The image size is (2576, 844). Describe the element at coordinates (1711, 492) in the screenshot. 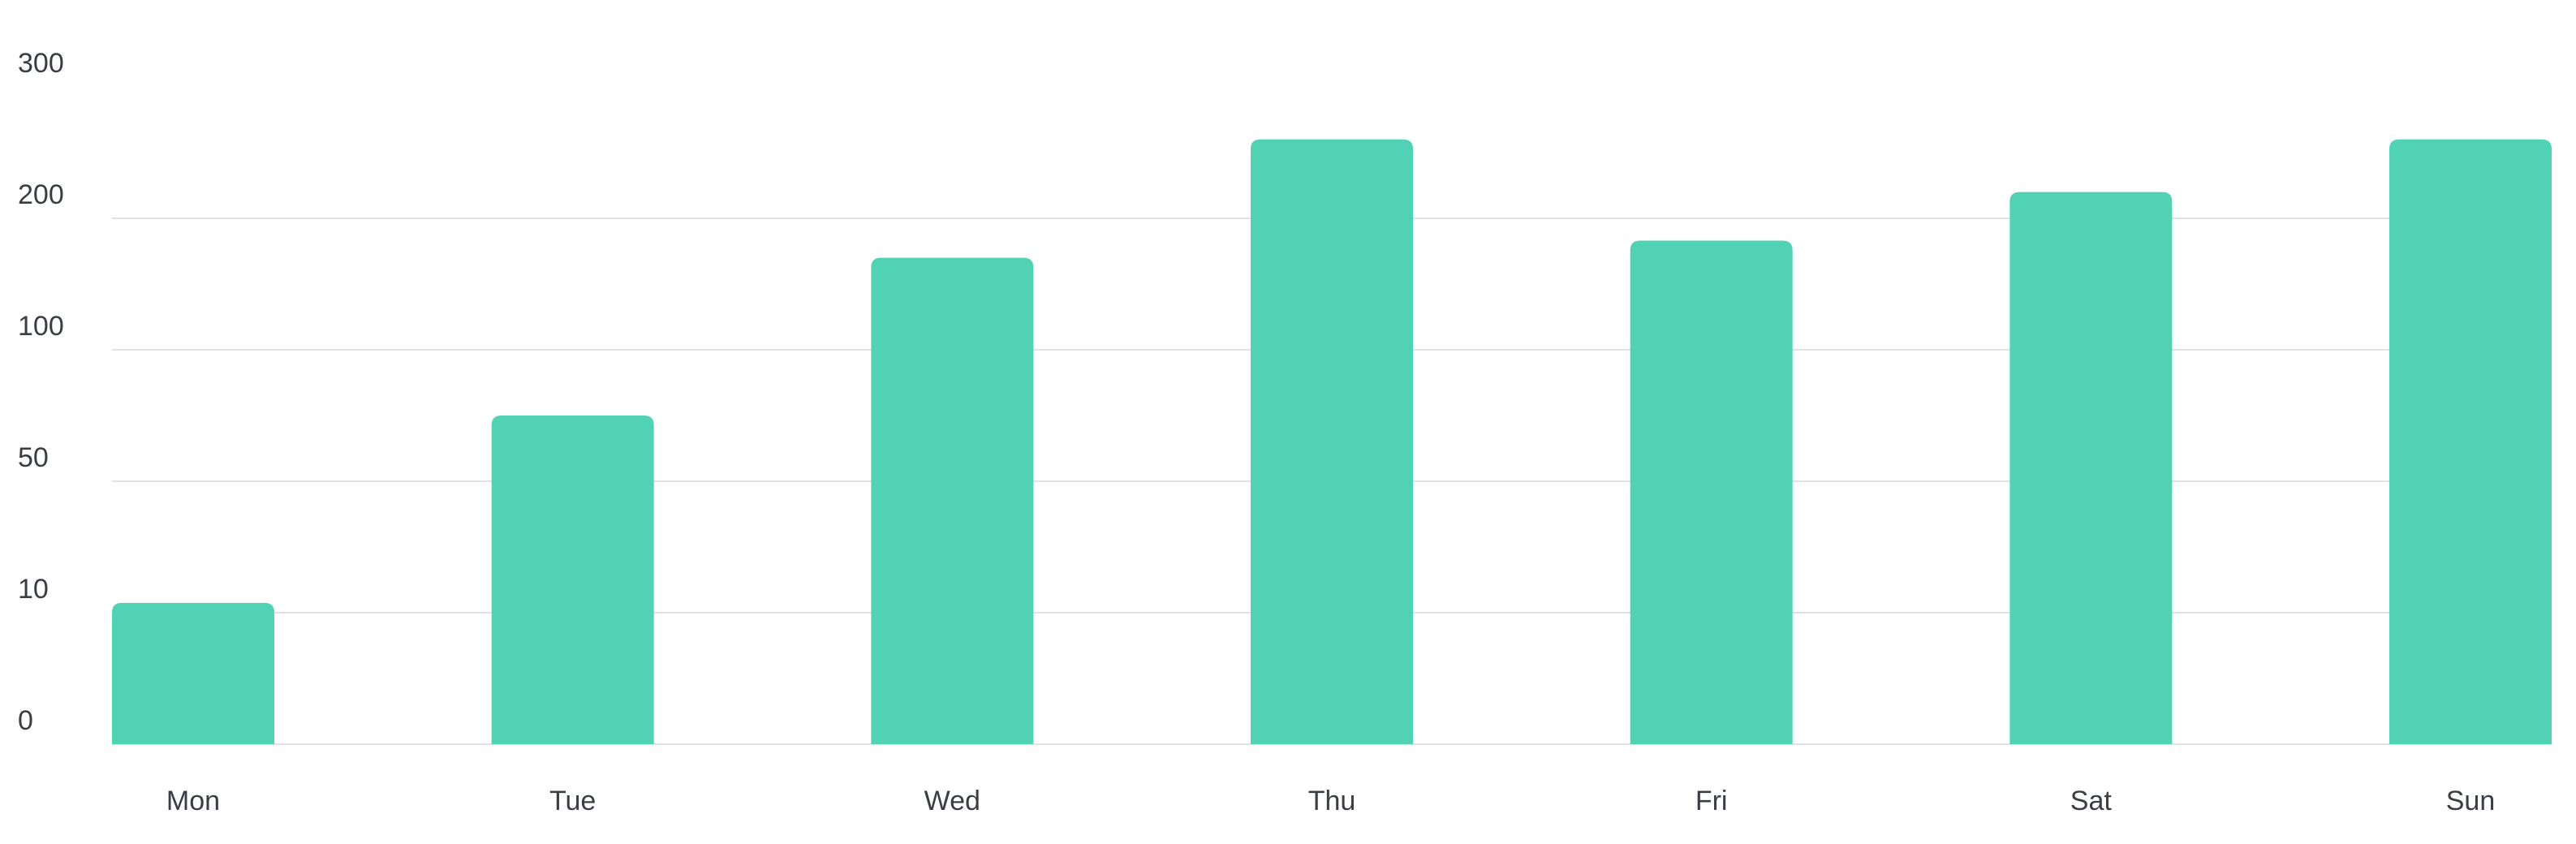

I see `bar-fri` at that location.